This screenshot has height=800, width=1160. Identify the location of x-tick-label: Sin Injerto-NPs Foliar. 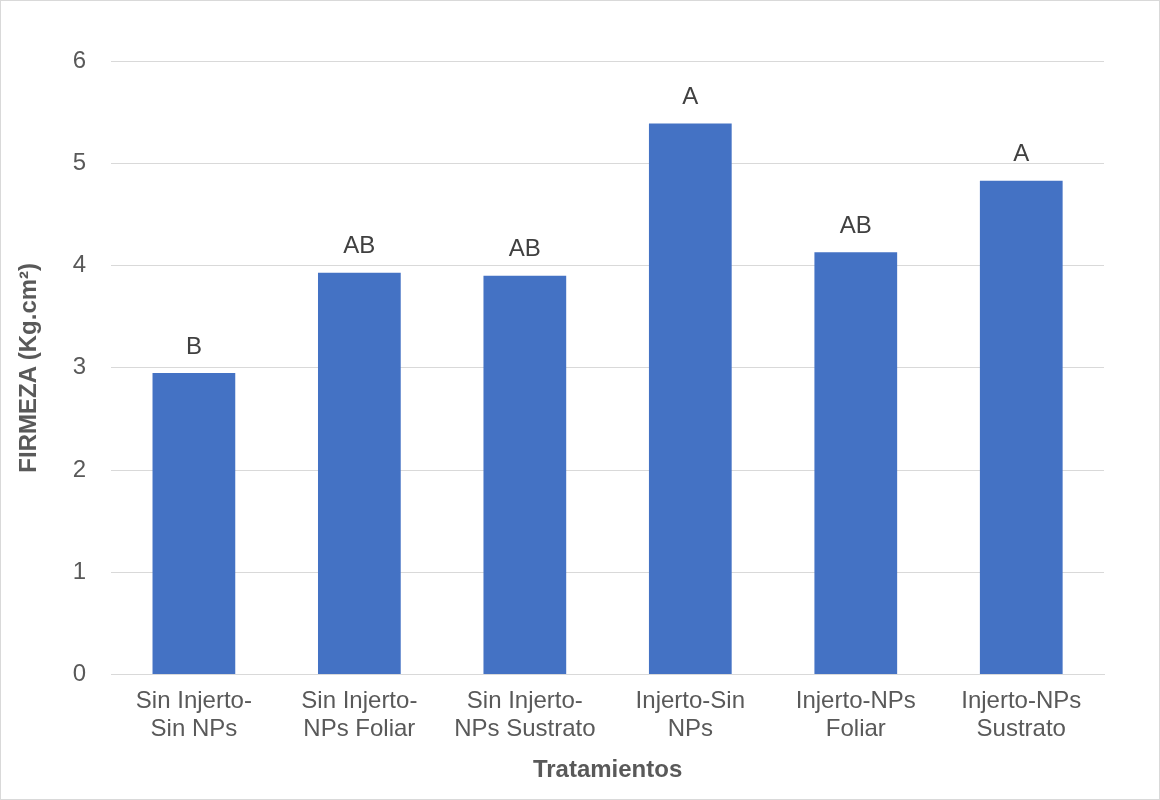
(359, 713).